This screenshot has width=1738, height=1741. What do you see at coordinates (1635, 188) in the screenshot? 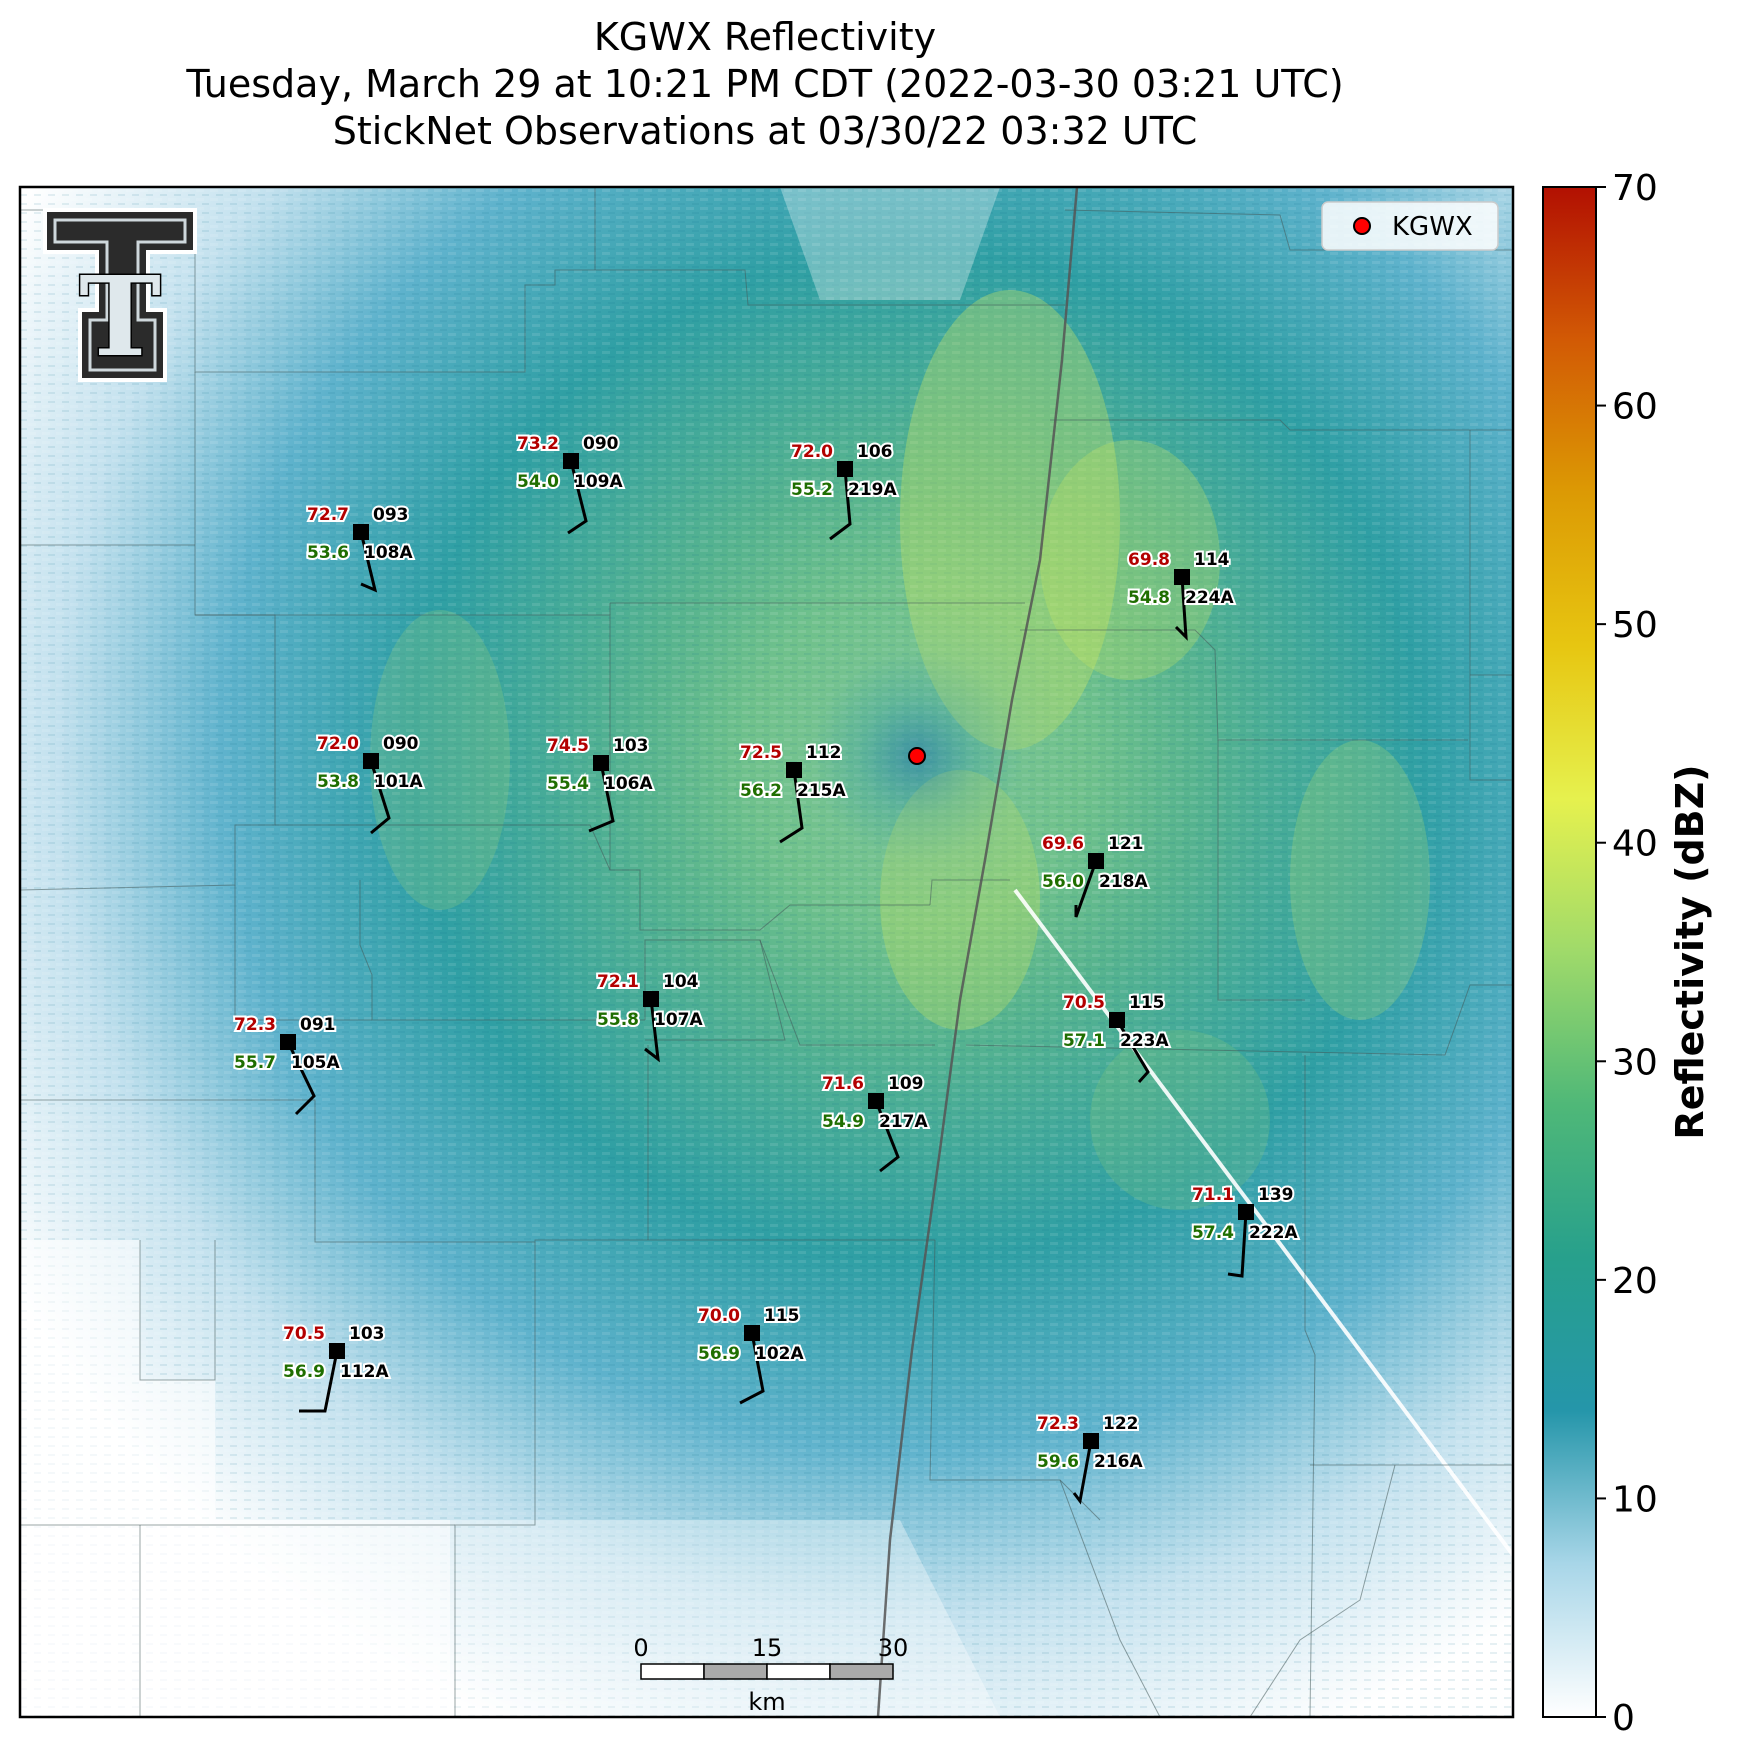
I see `colorbar-tick-label: 70` at bounding box center [1635, 188].